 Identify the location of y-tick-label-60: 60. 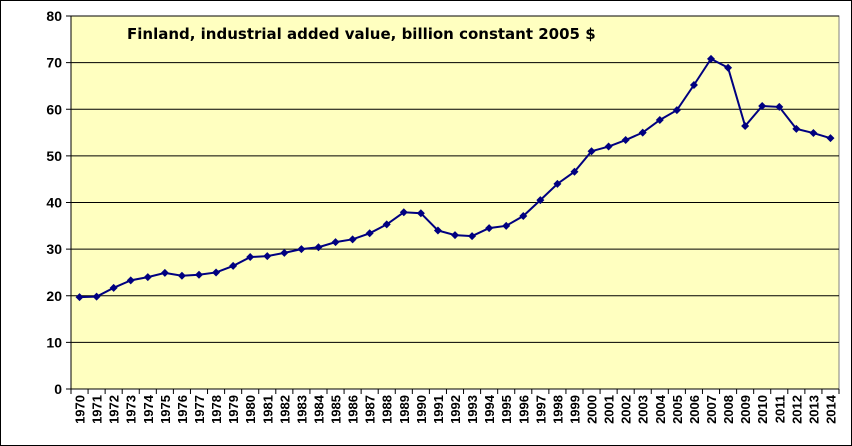
(54, 109).